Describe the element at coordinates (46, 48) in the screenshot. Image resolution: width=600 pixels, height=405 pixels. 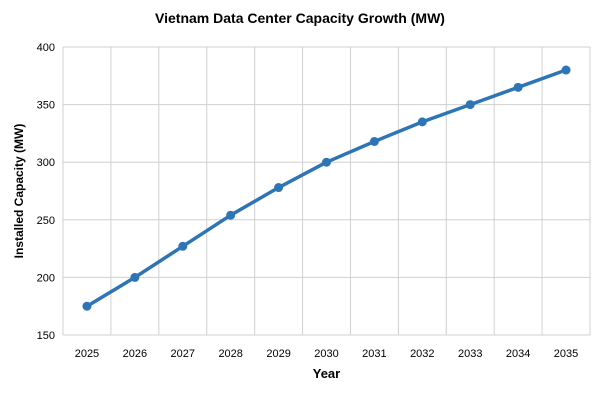
I see `y-tick-label: 400` at that location.